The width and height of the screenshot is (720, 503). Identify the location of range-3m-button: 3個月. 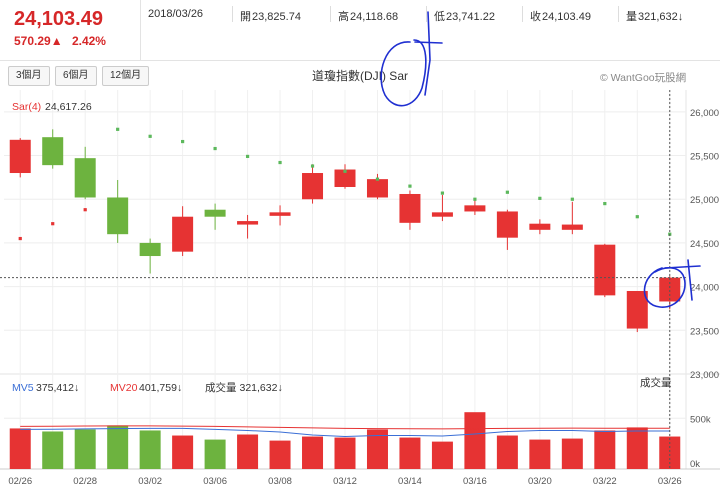
(29, 76).